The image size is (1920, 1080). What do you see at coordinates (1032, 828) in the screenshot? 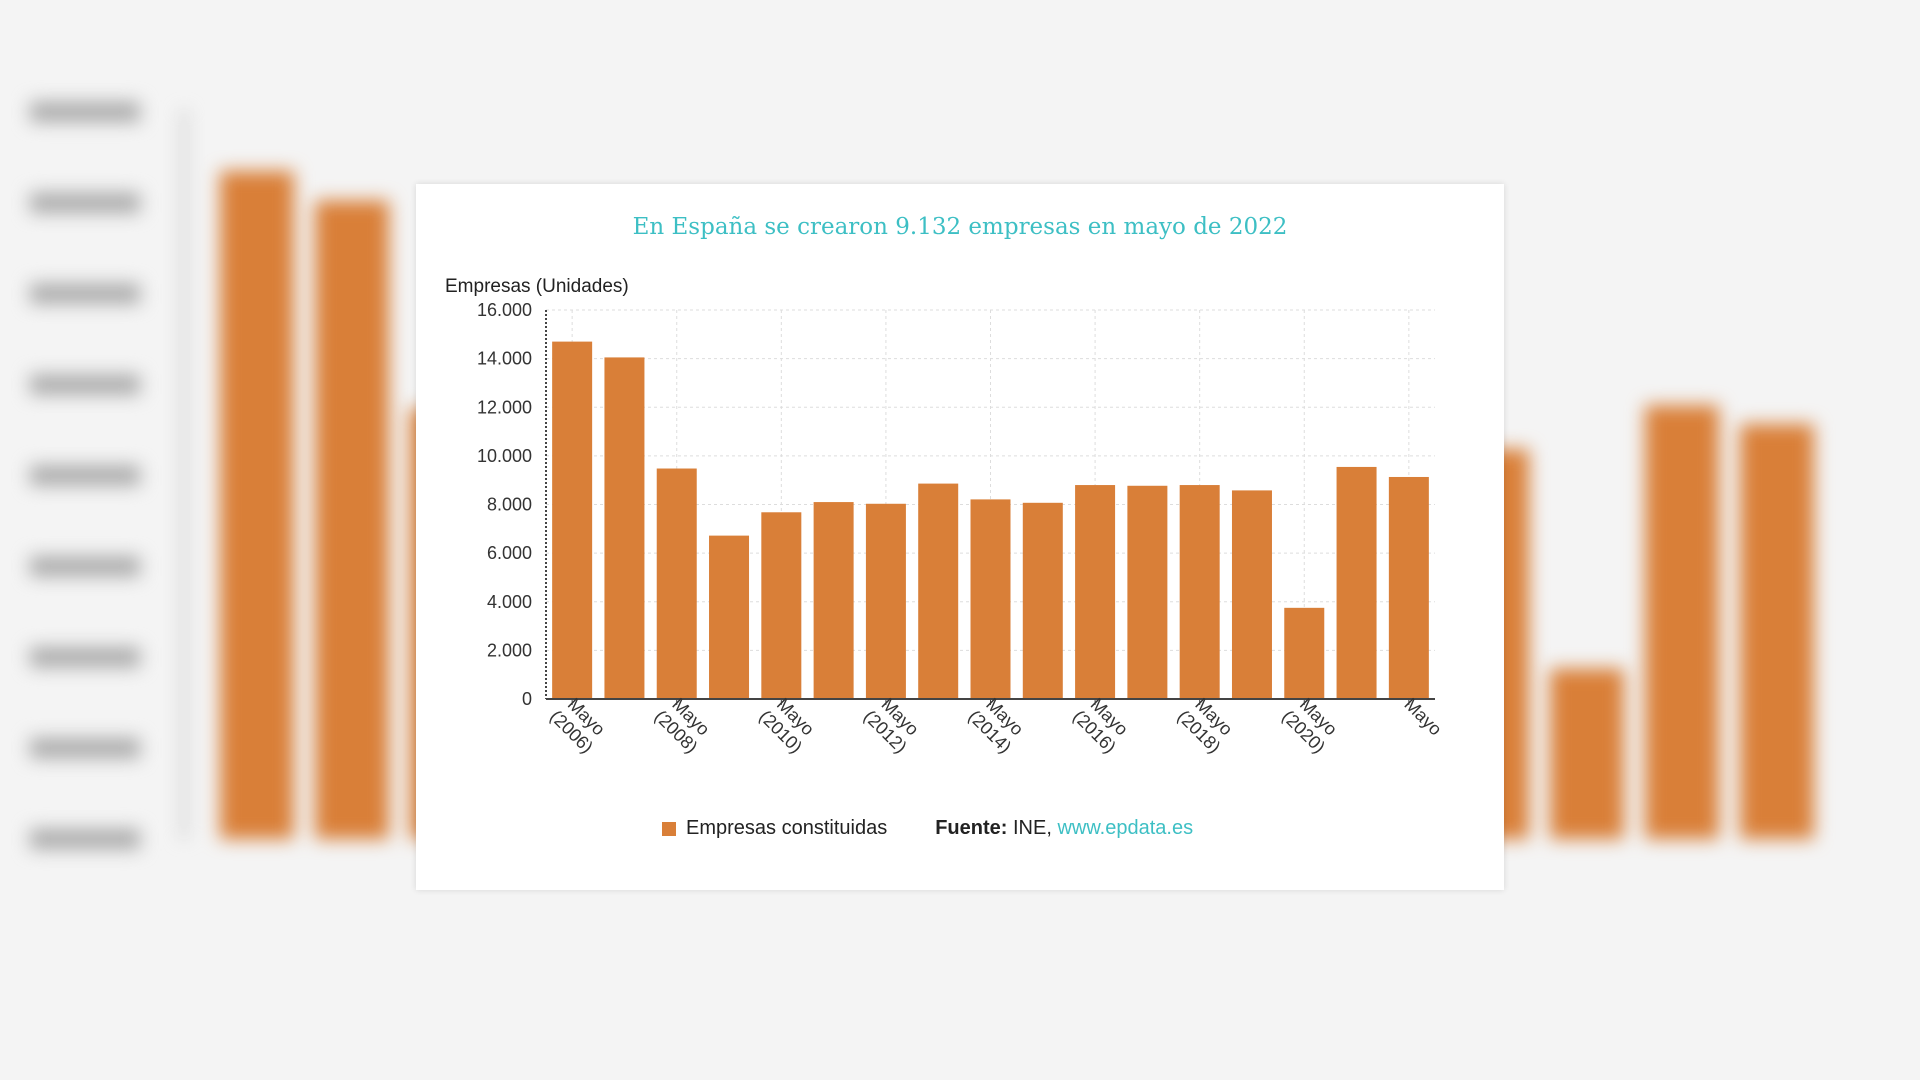
I see `source-text: INE,` at bounding box center [1032, 828].